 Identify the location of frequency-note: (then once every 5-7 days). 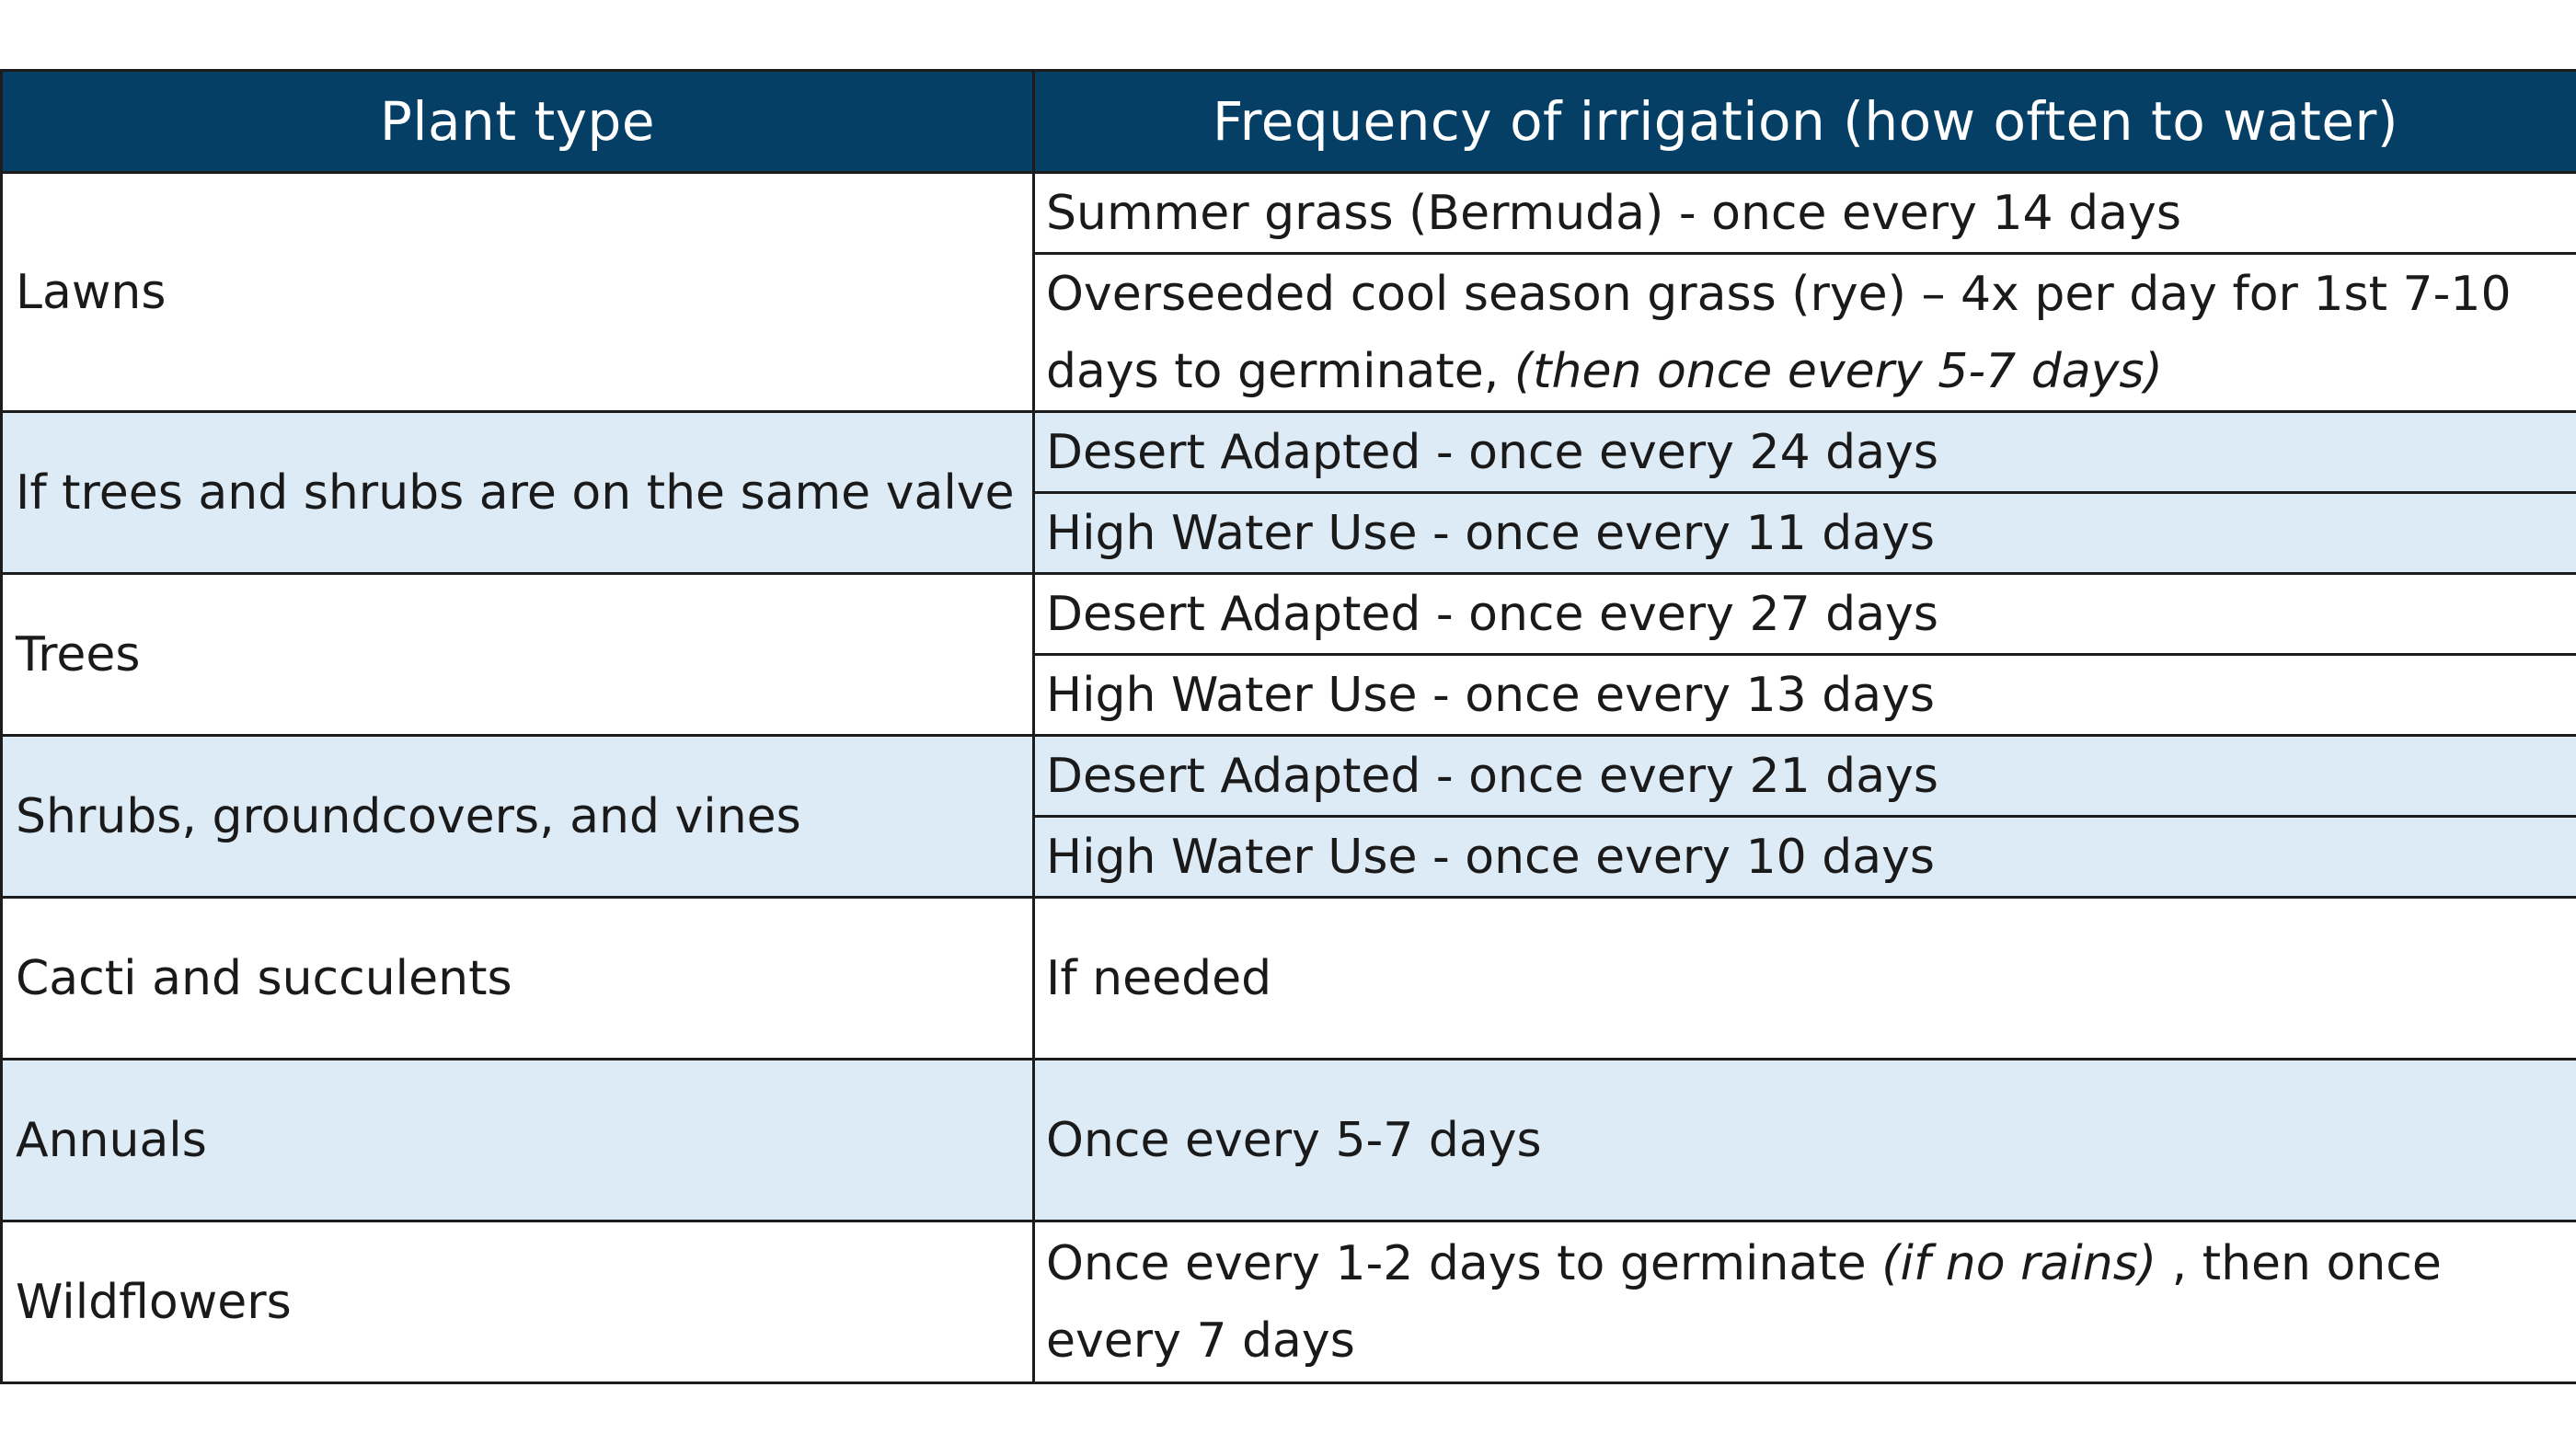
(1838, 371).